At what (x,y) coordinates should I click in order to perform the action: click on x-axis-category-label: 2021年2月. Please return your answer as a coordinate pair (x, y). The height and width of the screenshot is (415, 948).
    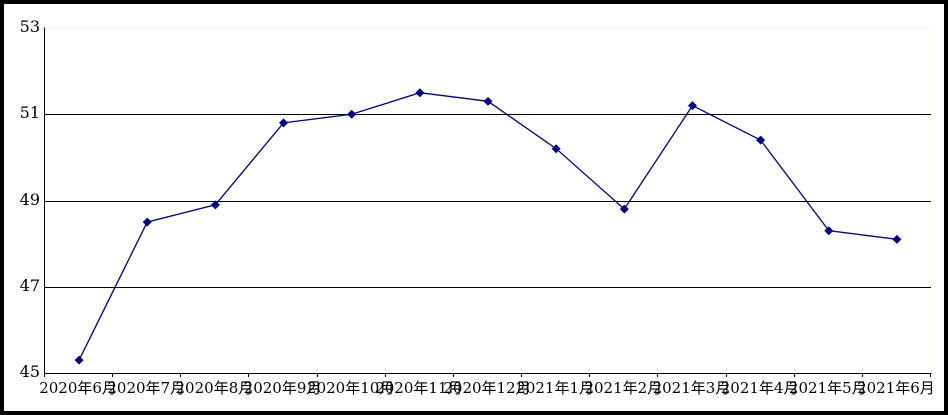
    Looking at the image, I should click on (623, 388).